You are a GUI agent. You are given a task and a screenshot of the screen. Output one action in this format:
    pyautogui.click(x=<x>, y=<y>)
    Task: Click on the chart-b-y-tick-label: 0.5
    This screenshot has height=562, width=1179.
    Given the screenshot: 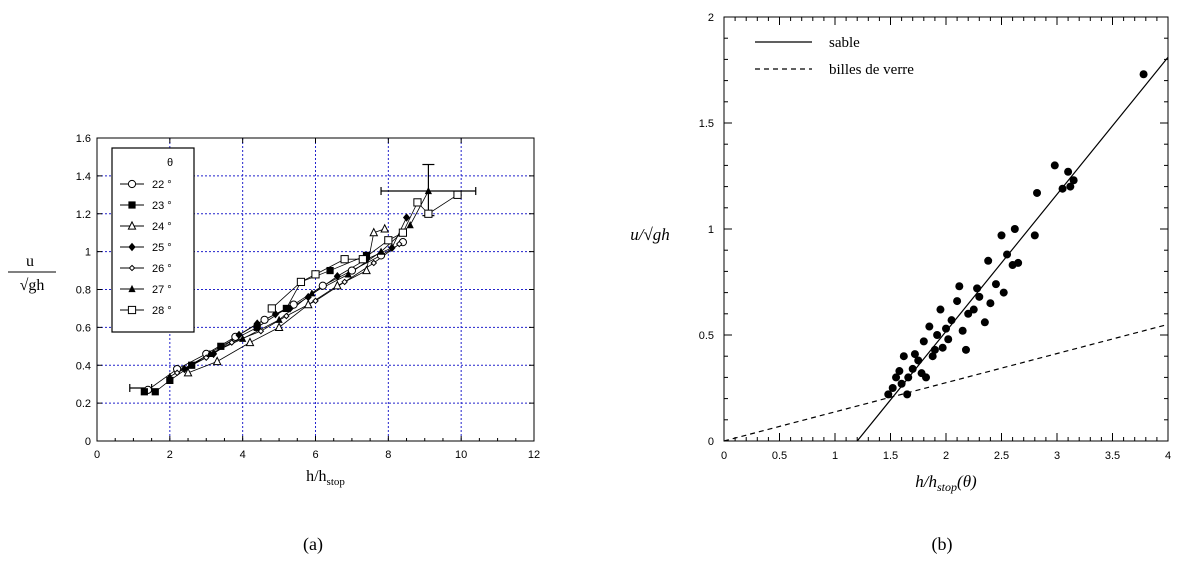 What is the action you would take?
    pyautogui.click(x=706, y=336)
    